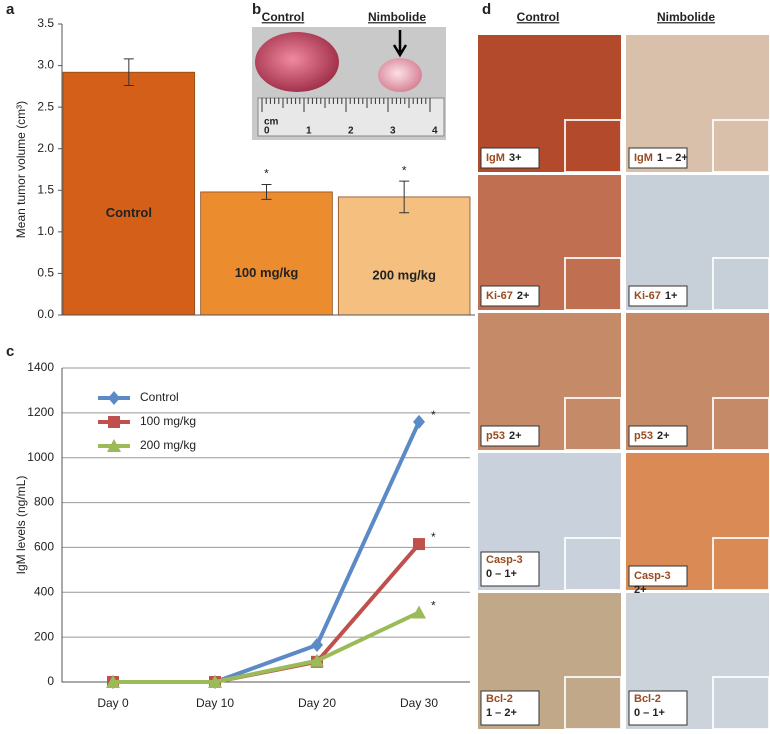 The width and height of the screenshot is (770, 734). I want to click on legend-label: Control, so click(159, 397).